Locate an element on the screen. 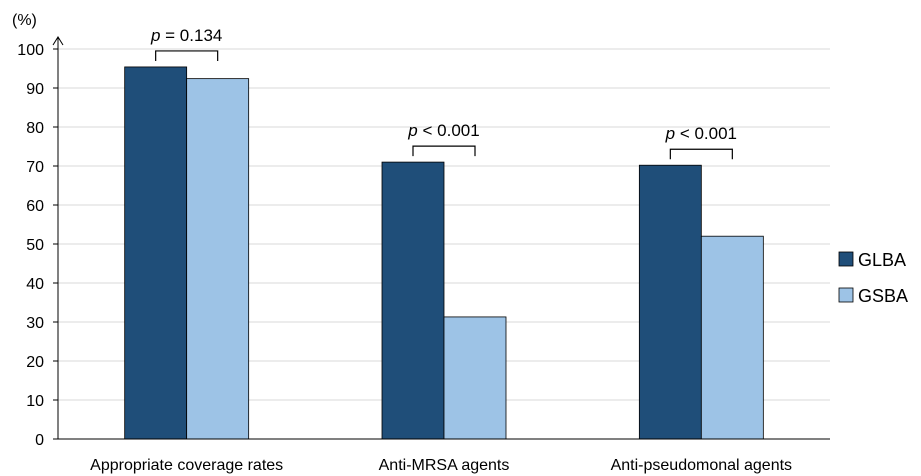 This screenshot has width=921, height=476. legend-swatch-gsba is located at coordinates (846, 295).